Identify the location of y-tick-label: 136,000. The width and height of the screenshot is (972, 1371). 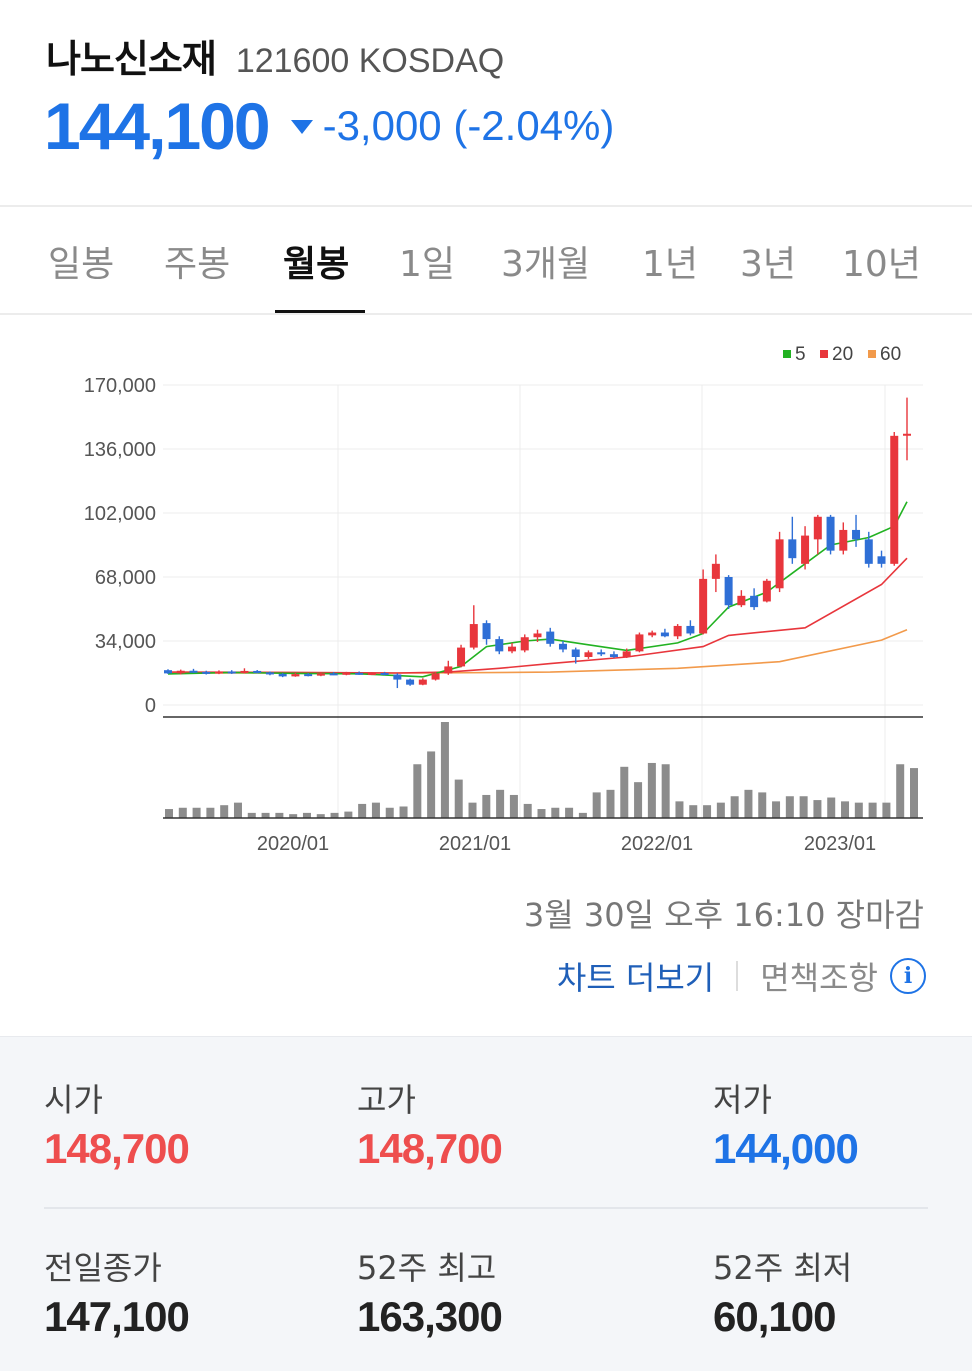
(120, 450).